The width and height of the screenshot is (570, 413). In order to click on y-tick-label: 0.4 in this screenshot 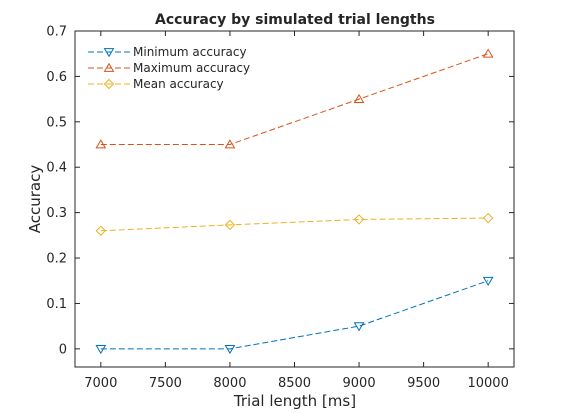, I will do `click(56, 168)`.